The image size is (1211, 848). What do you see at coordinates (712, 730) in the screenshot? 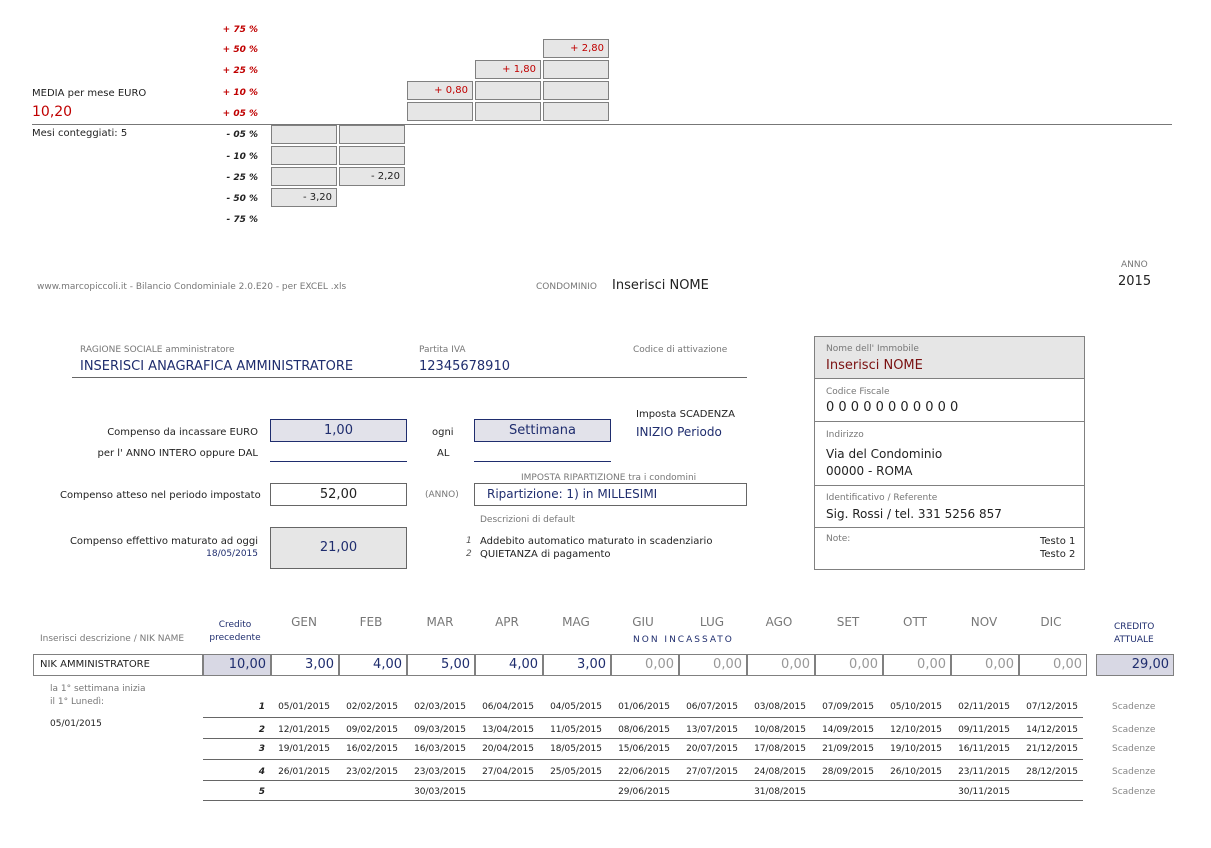
I see `week-date-cell: 13/07/2015` at bounding box center [712, 730].